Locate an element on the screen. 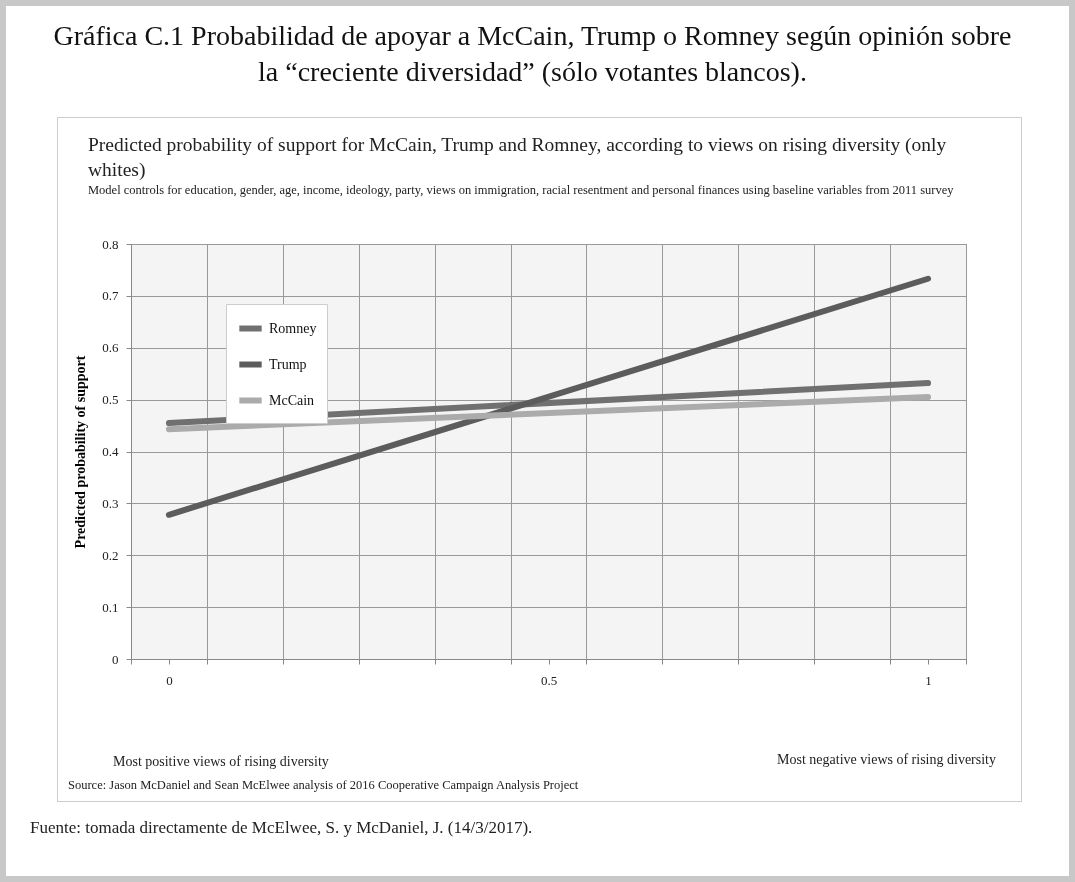 Image resolution: width=1075 pixels, height=882 pixels. legend-label: McCain is located at coordinates (292, 400).